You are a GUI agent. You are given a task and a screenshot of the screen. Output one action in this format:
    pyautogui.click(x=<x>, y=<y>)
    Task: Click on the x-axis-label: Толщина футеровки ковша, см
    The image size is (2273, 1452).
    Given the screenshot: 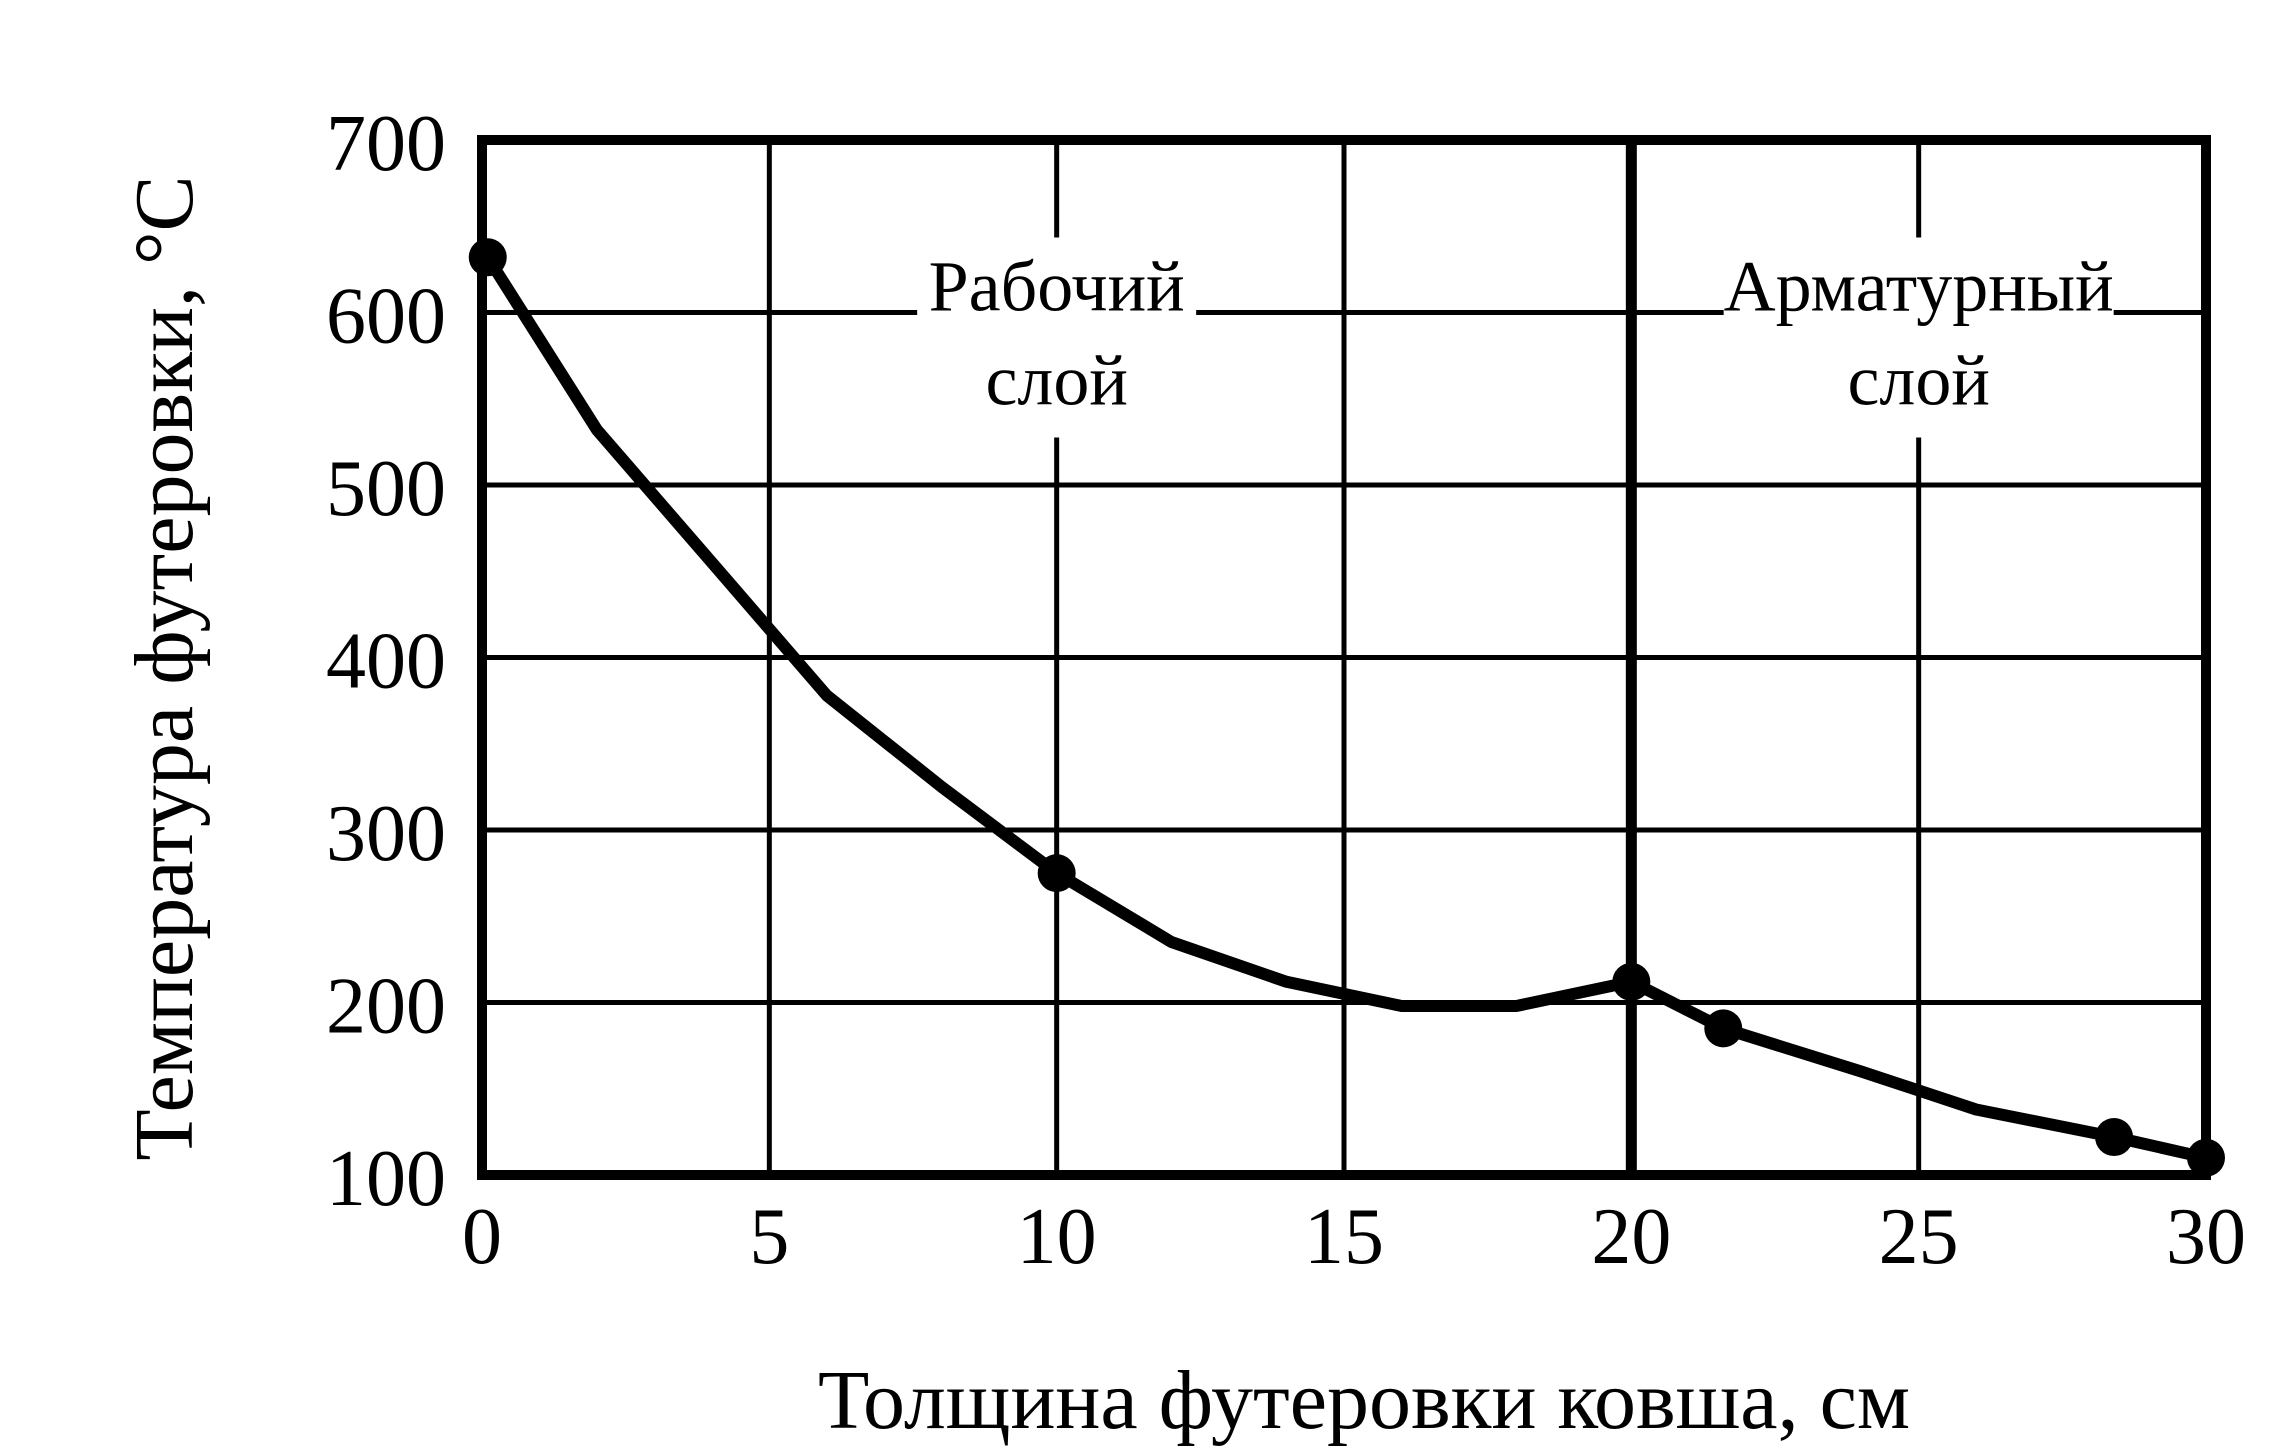 What is the action you would take?
    pyautogui.click(x=1364, y=1400)
    